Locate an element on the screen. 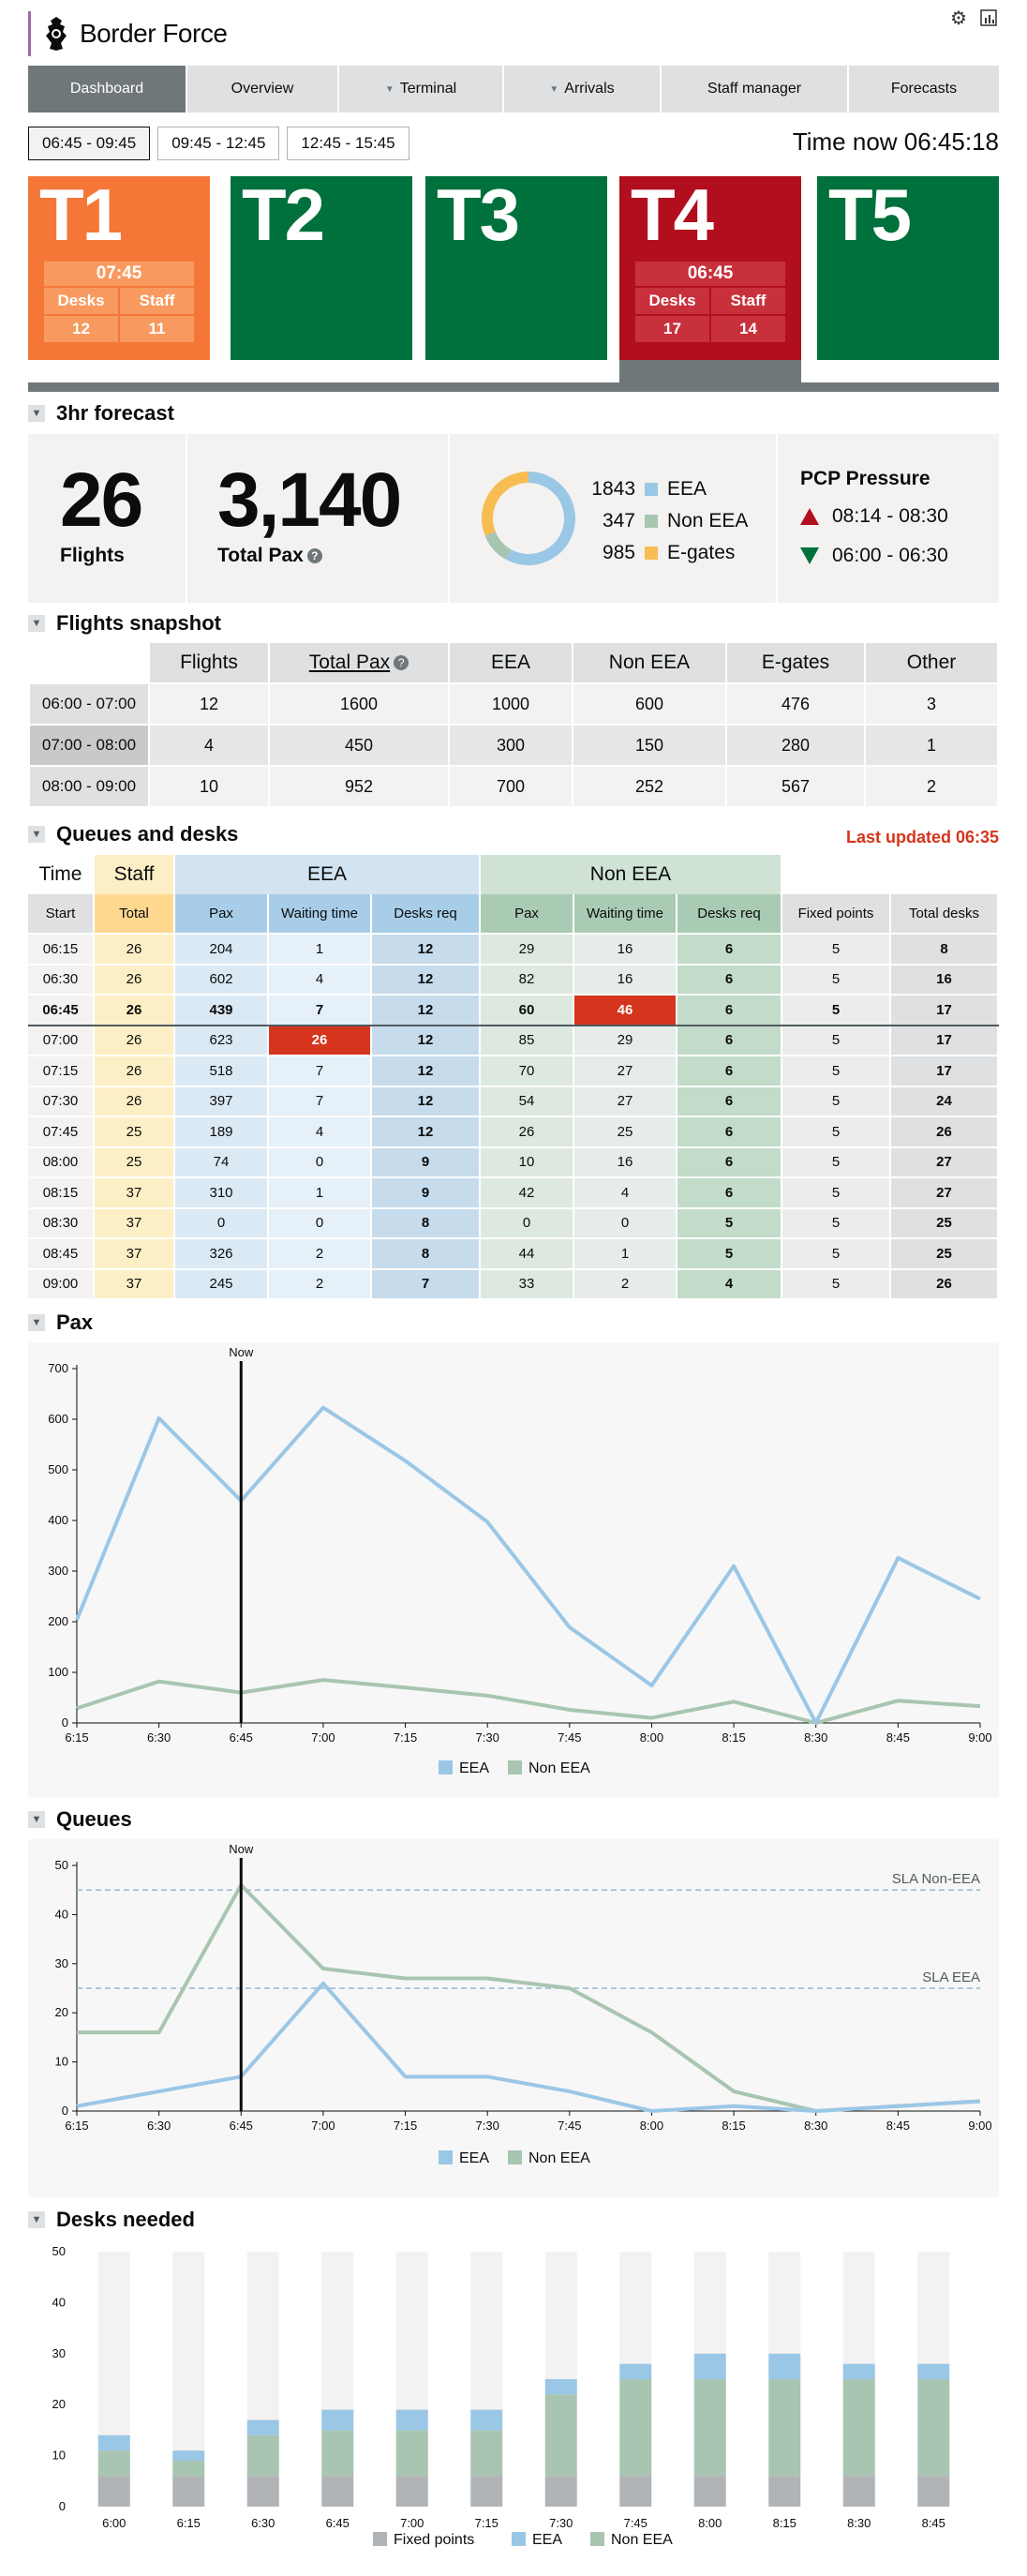  gear-icon: ⚙ is located at coordinates (958, 18).